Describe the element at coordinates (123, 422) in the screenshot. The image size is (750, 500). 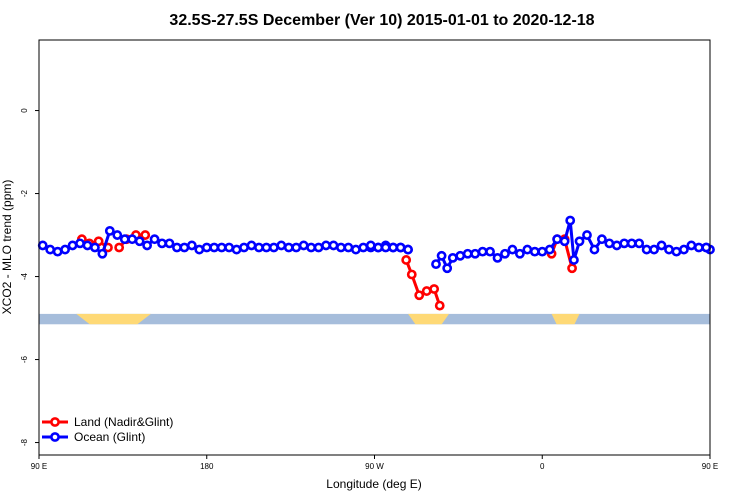
I see `legend-label-land: Land (Nadir&Glint)` at that location.